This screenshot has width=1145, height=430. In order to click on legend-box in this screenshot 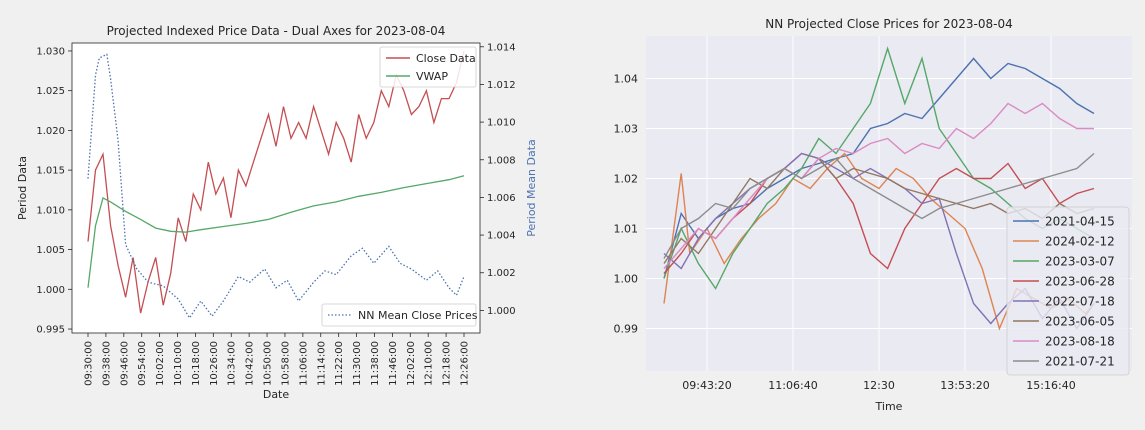, I will do `click(1068, 291)`.